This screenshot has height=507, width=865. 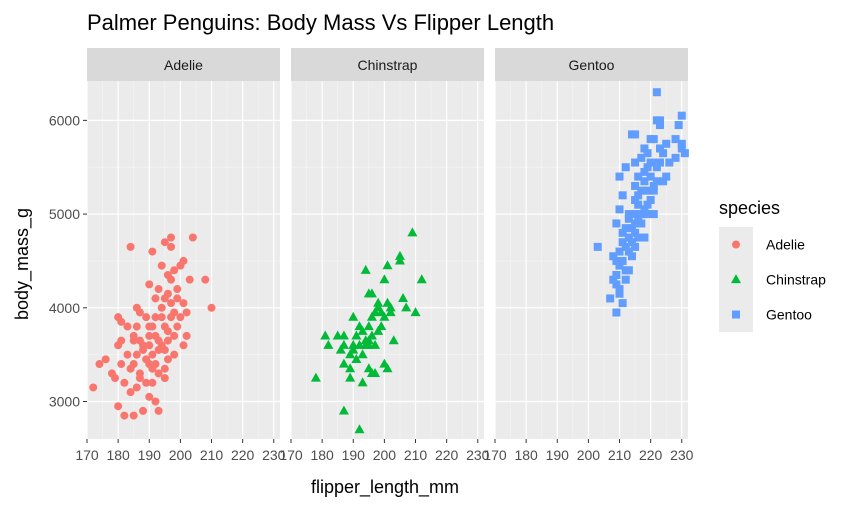 What do you see at coordinates (785, 245) in the screenshot?
I see `legend-label: Adelie` at bounding box center [785, 245].